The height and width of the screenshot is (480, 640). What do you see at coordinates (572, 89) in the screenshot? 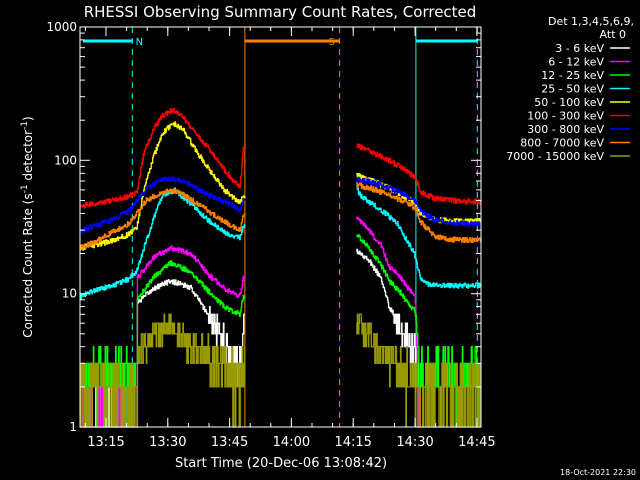
I see `legend-label-25-50-kev: 25 - 50 keV` at bounding box center [572, 89].